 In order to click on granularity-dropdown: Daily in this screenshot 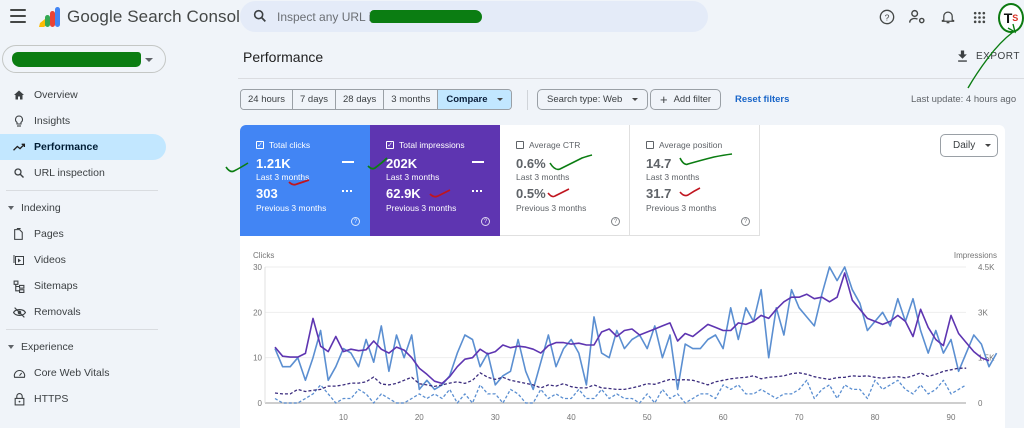, I will do `click(969, 145)`.